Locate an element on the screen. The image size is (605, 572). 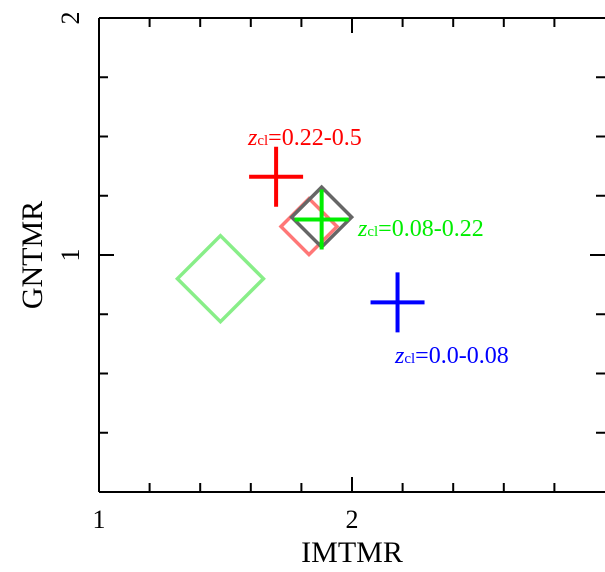
y-tick-label: 1 is located at coordinates (70, 255).